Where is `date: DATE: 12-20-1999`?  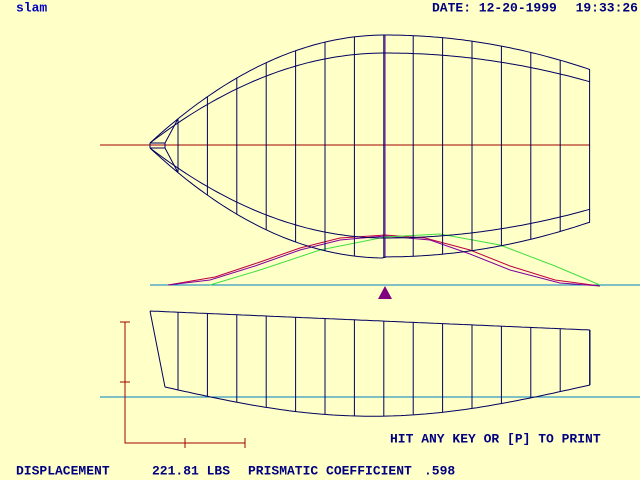
date: DATE: 12-20-1999 is located at coordinates (494, 7).